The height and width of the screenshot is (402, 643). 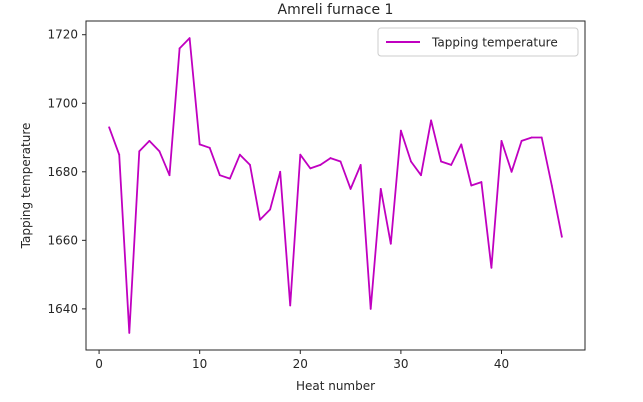 What do you see at coordinates (494, 43) in the screenshot?
I see `legend-label: Tapping temperature` at bounding box center [494, 43].